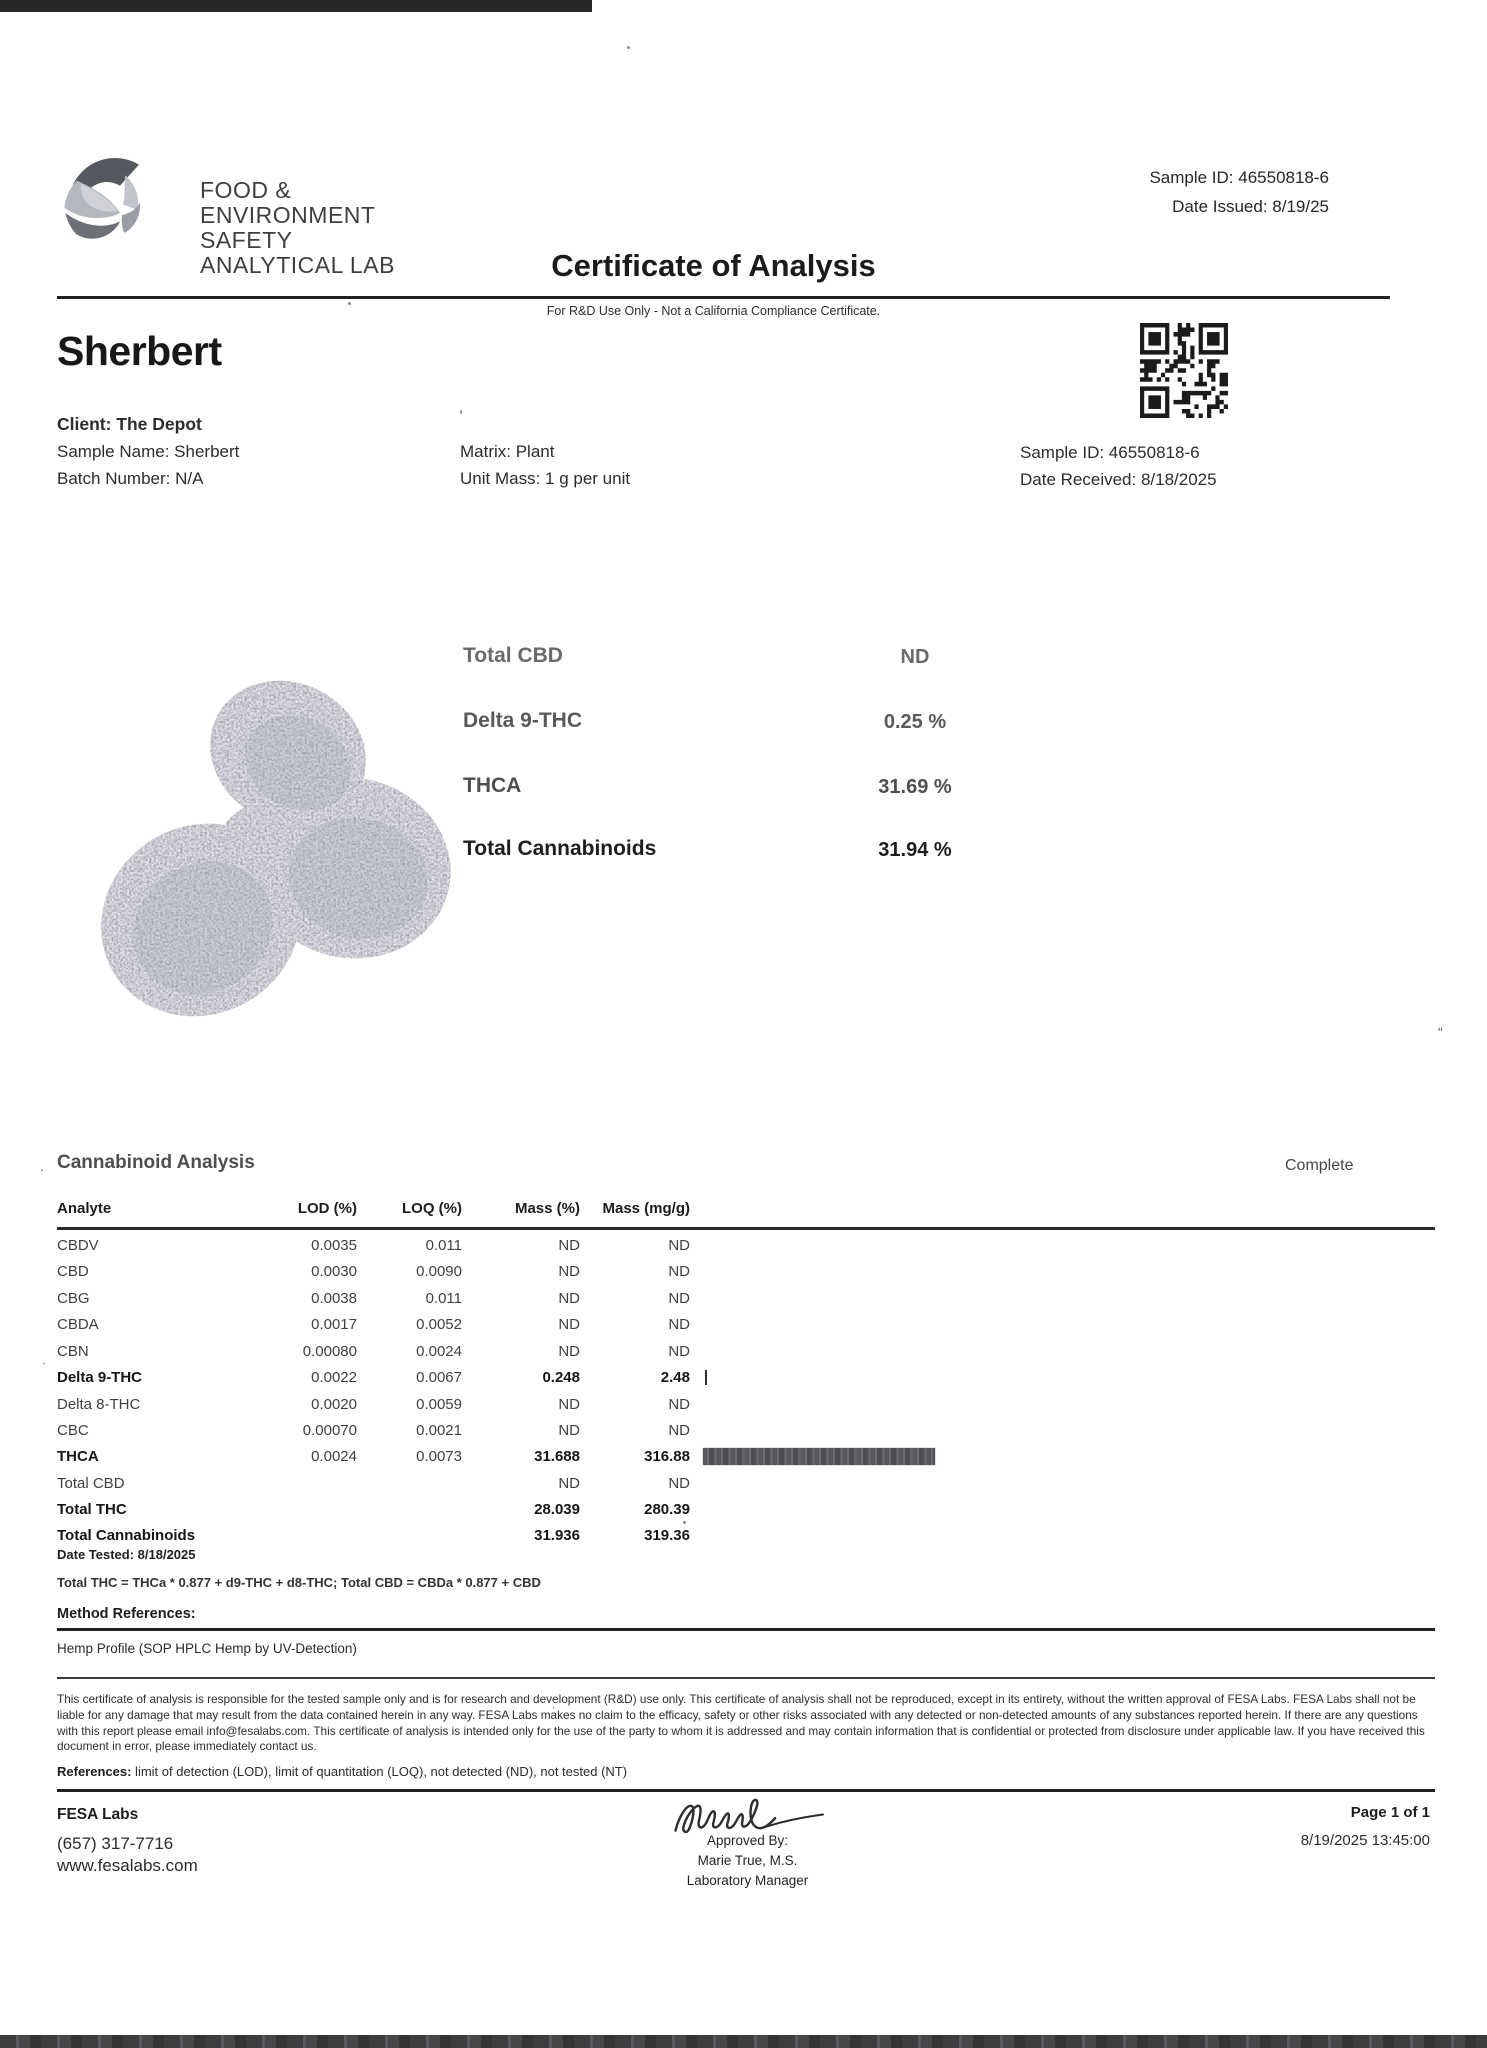 The width and height of the screenshot is (1487, 2048). Describe the element at coordinates (646, 1208) in the screenshot. I see `col-mass-mgg: Mass (mg/g)` at that location.